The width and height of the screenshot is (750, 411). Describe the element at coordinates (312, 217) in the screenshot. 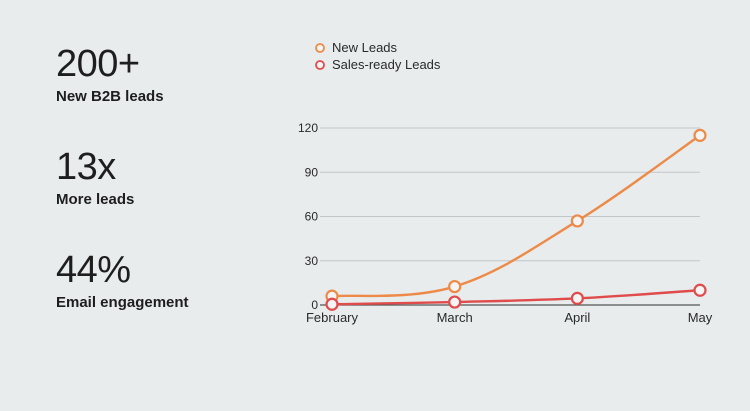

I see `y-tick-label: 60` at that location.